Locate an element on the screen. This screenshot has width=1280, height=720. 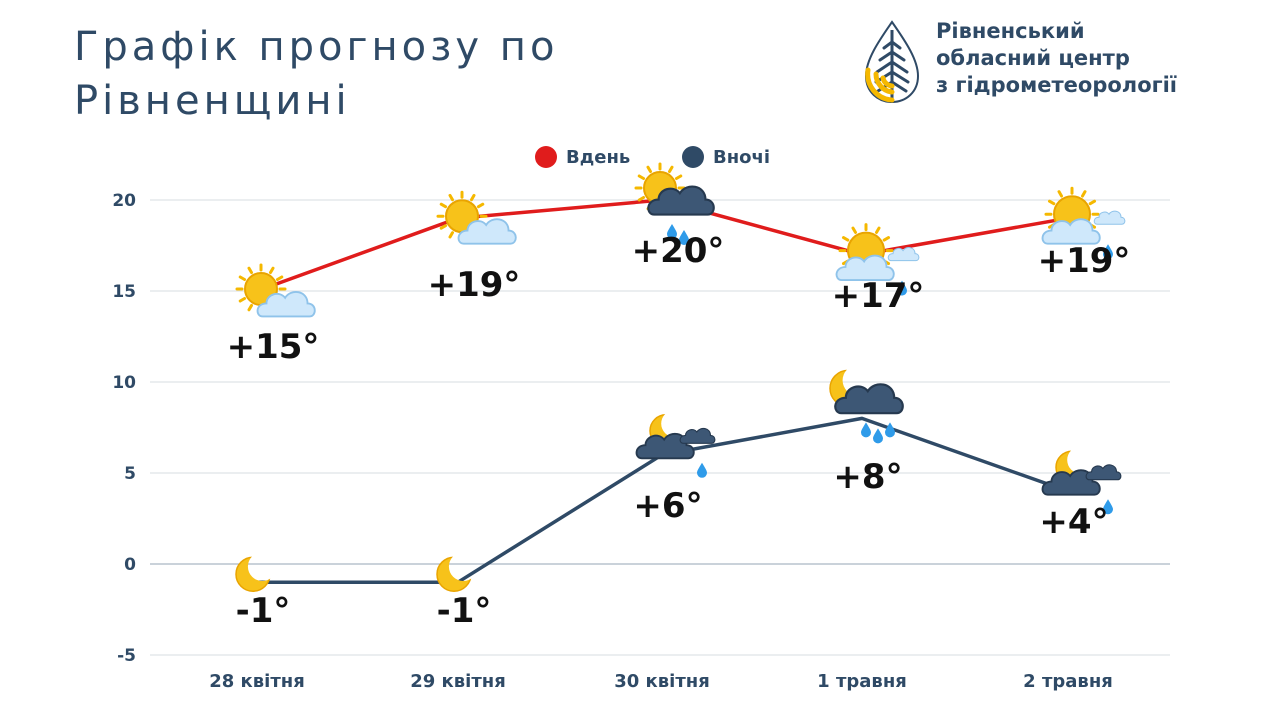
day-value-label: +15° is located at coordinates (273, 347).